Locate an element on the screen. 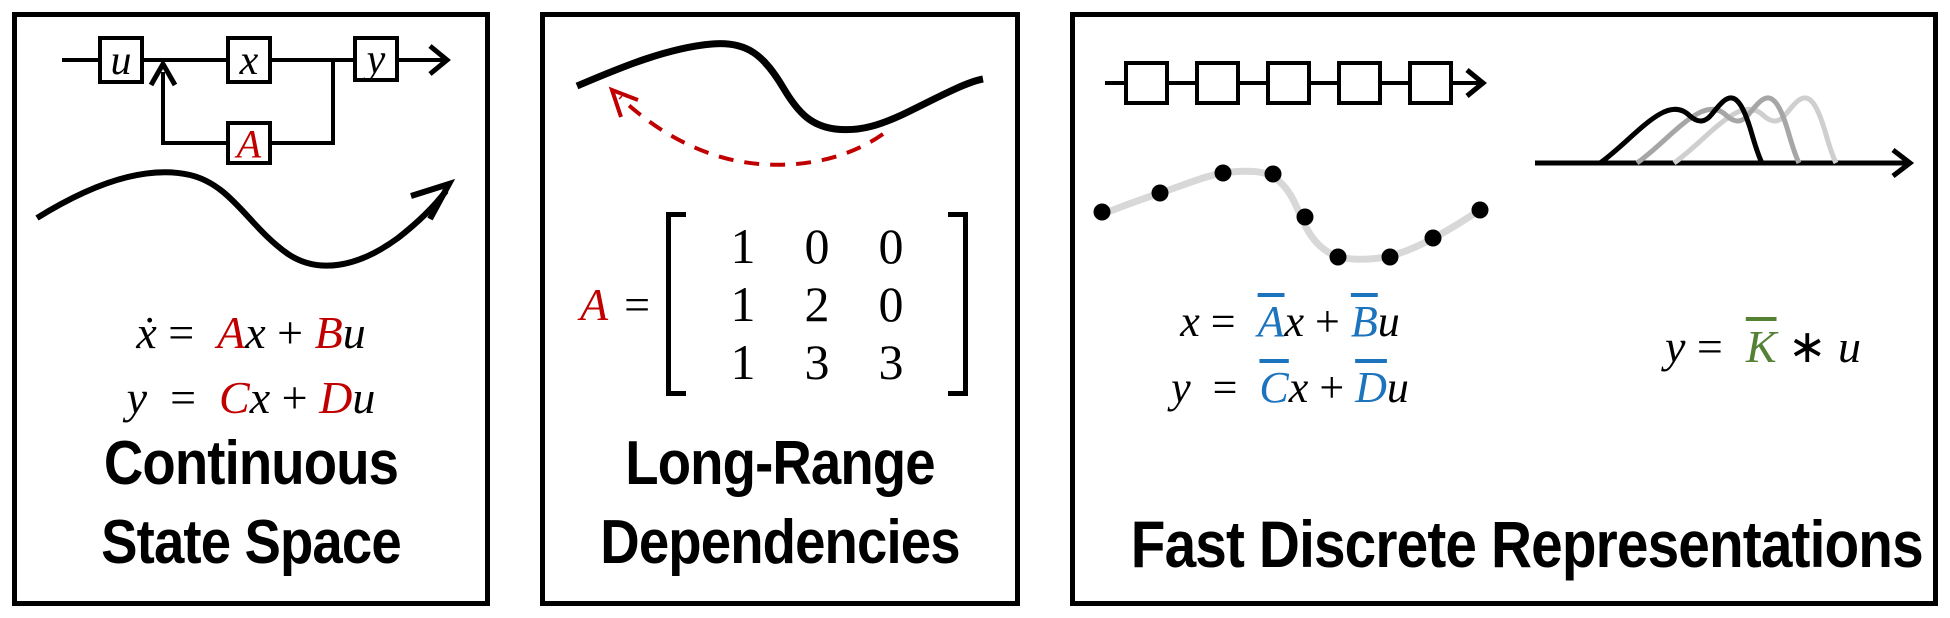  title-line: Dependencies is located at coordinates (780, 542).